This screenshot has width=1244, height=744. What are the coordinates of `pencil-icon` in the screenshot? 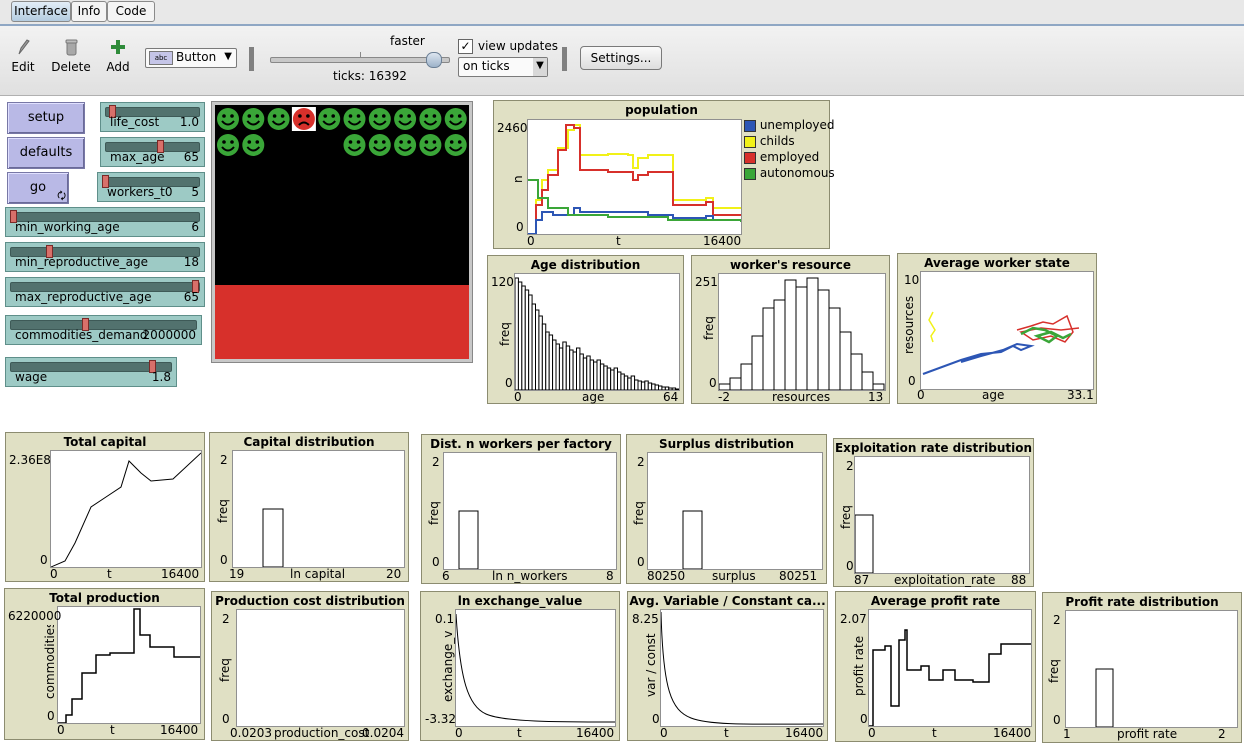 It's located at (24, 47).